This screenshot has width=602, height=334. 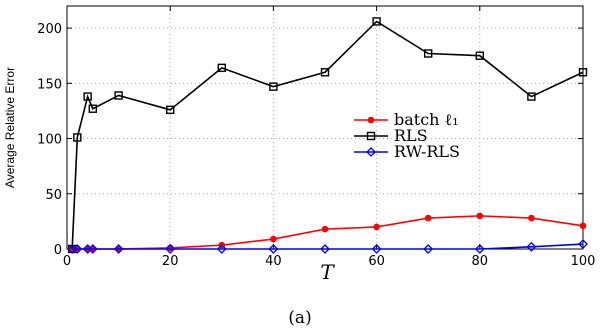 I want to click on y-tick-label: 150, so click(x=49, y=84).